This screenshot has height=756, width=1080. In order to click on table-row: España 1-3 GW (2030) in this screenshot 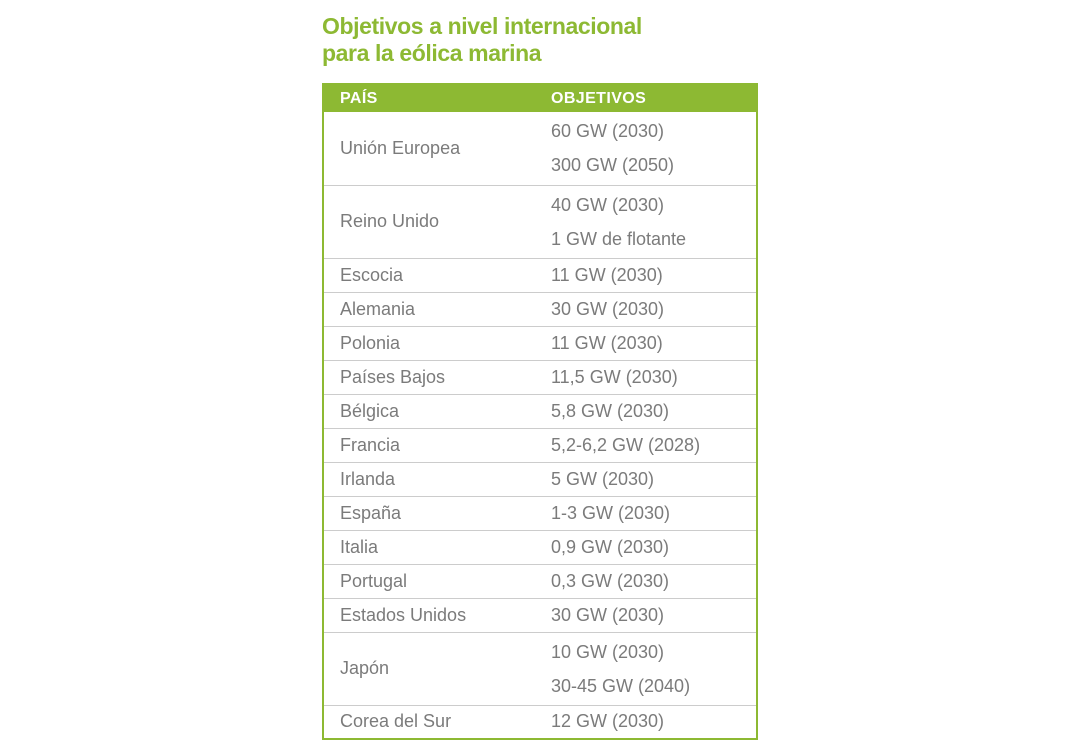, I will do `click(540, 512)`.